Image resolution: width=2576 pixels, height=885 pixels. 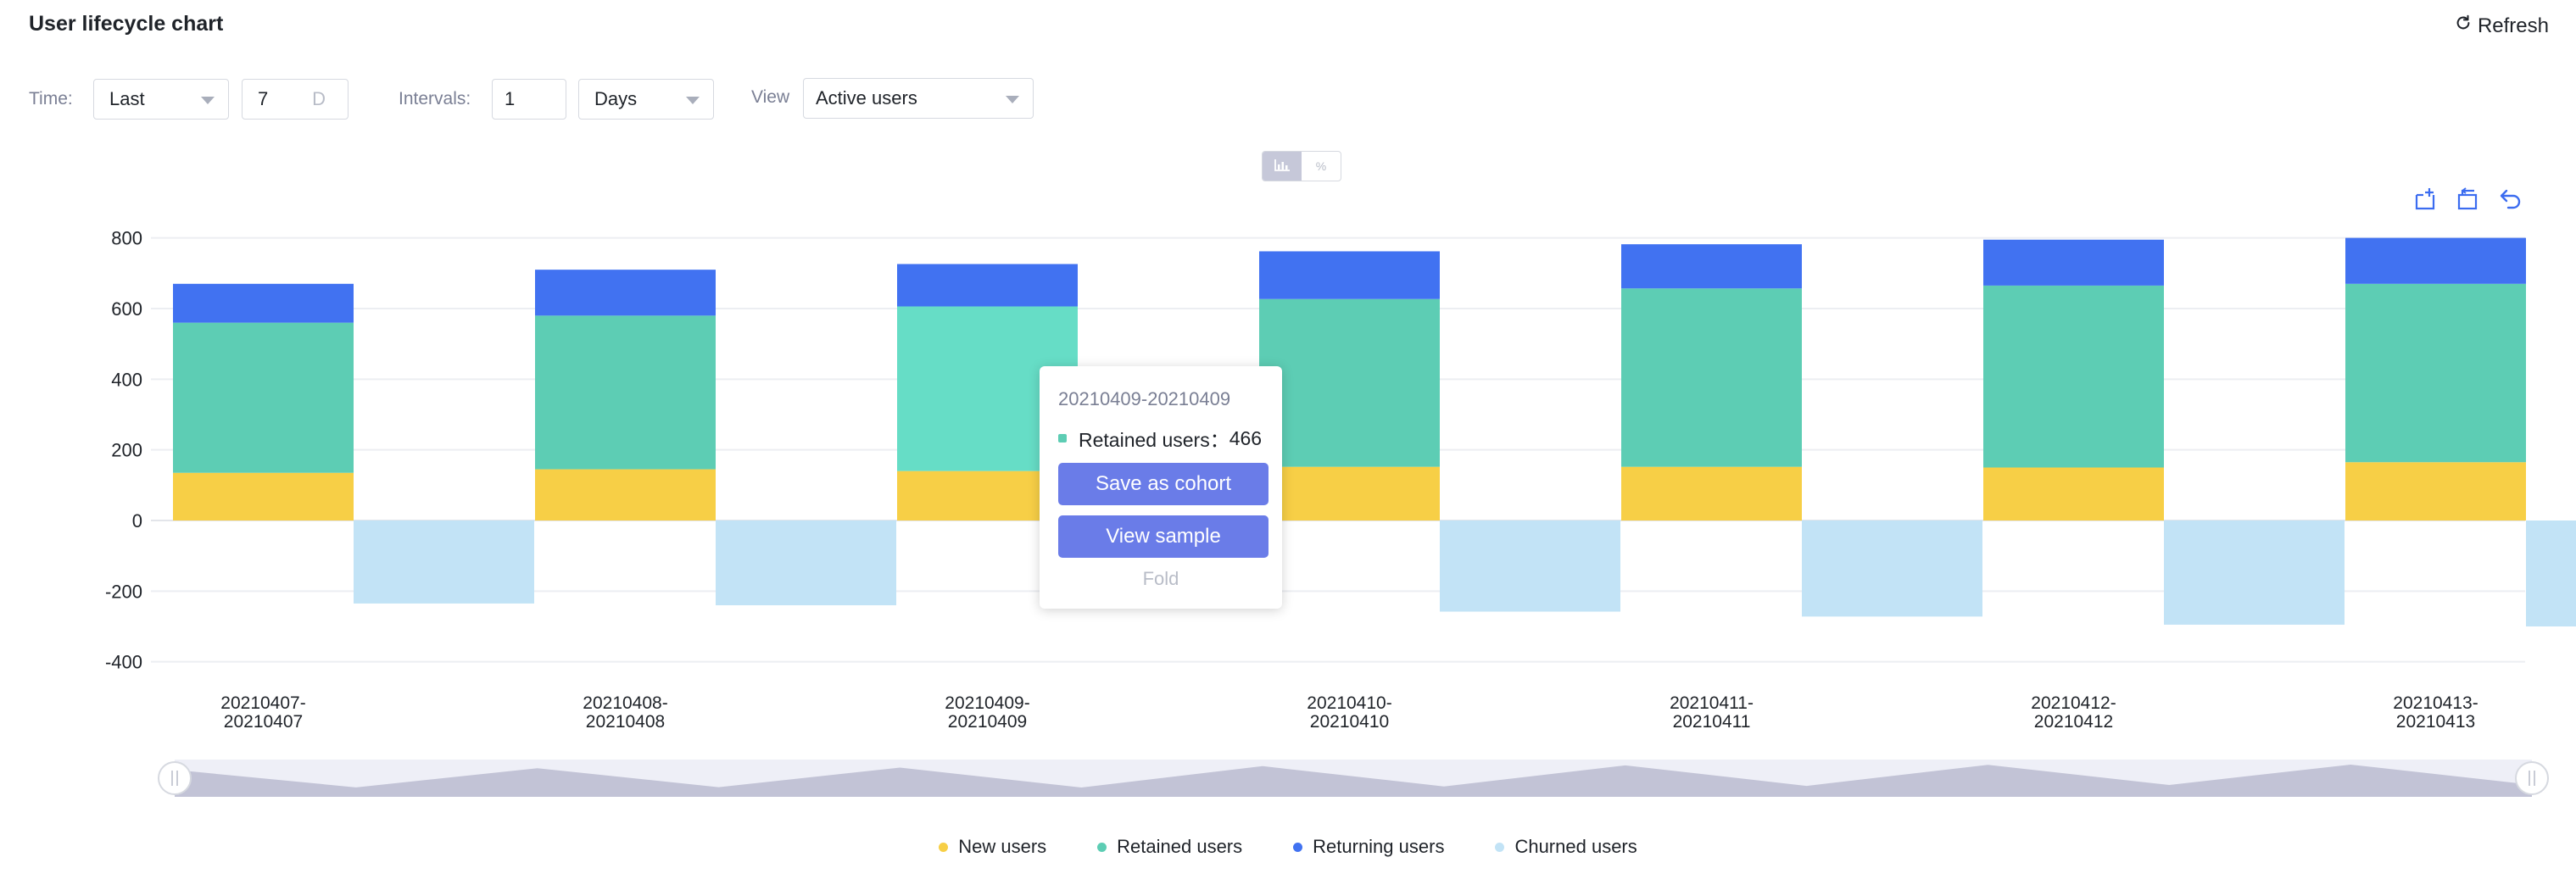 I want to click on legend-label: New users, so click(x=1003, y=847).